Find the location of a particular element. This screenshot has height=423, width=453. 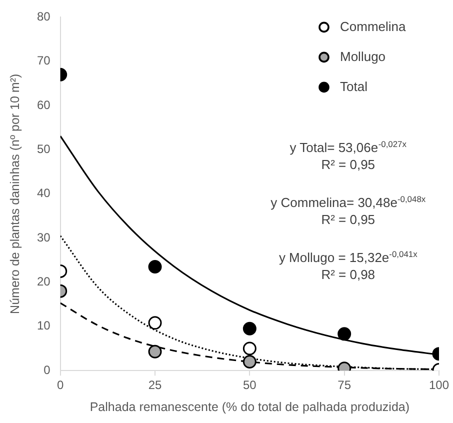

x-tick-label: 50 is located at coordinates (249, 385).